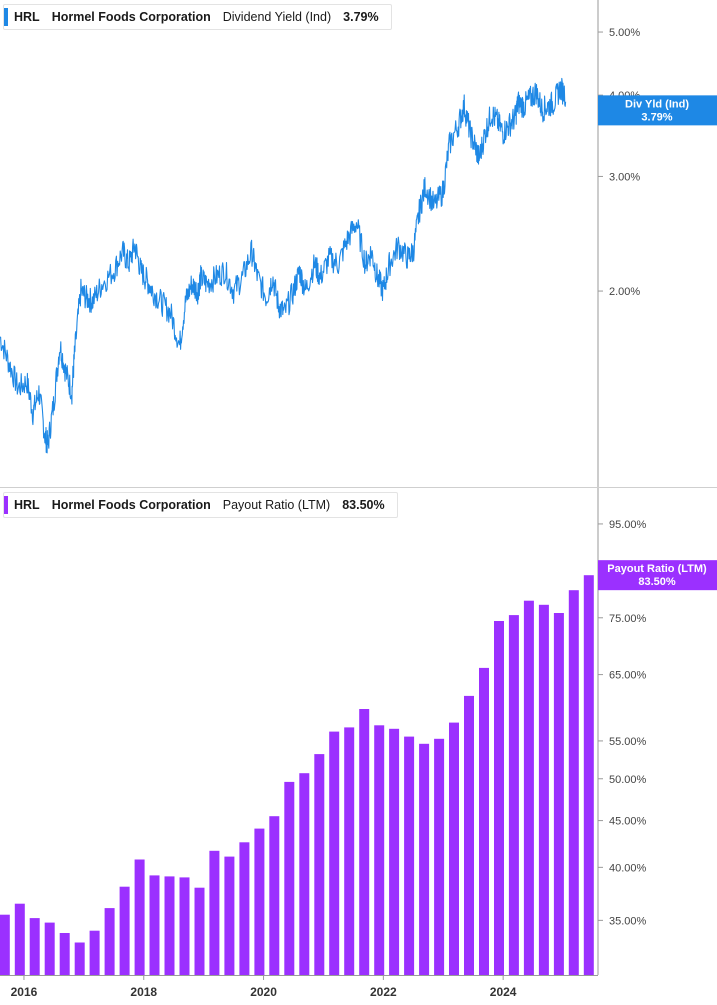 Image resolution: width=717 pixels, height=1005 pixels. What do you see at coordinates (6, 505) in the screenshot?
I see `payout-ratio-swatch` at bounding box center [6, 505].